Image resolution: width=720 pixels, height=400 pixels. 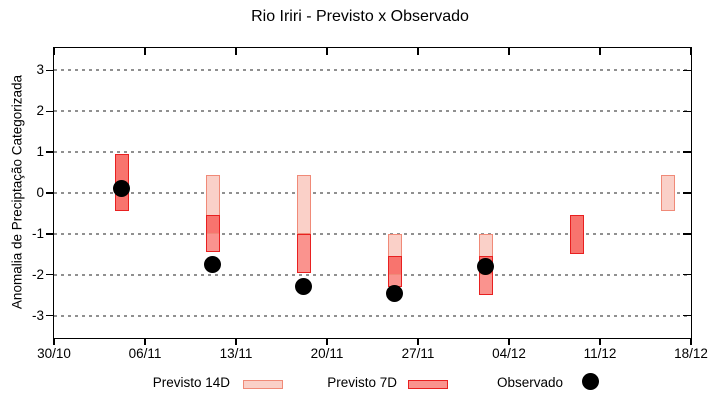 What do you see at coordinates (37, 315) in the screenshot?
I see `y-tick-label: -3` at bounding box center [37, 315].